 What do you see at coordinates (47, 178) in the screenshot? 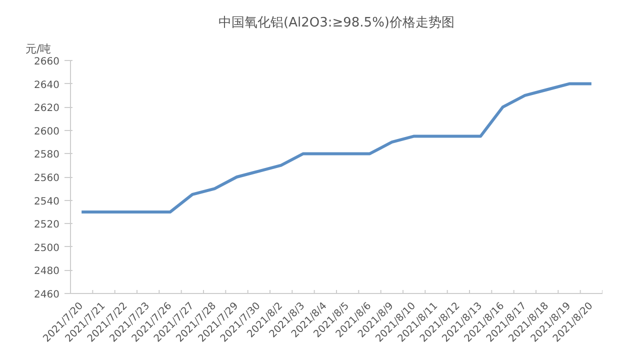
I see `y-tick-label: 2560` at bounding box center [47, 178].